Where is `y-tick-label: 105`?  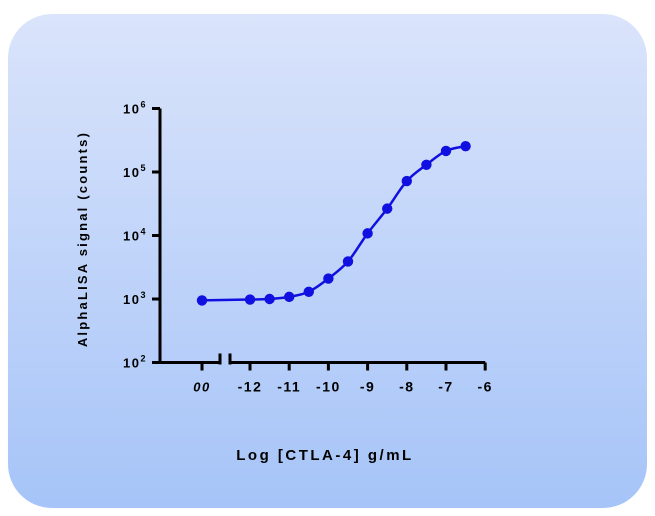
y-tick-label: 105 is located at coordinates (135, 171).